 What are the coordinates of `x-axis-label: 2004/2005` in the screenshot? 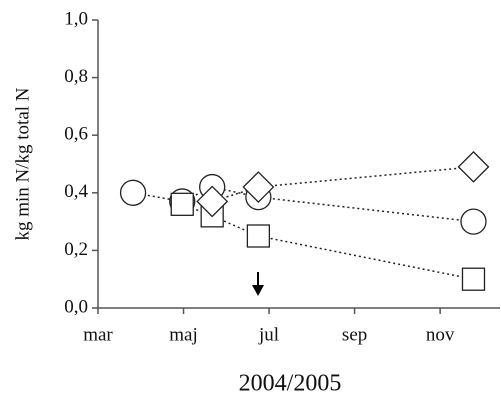 It's located at (290, 384).